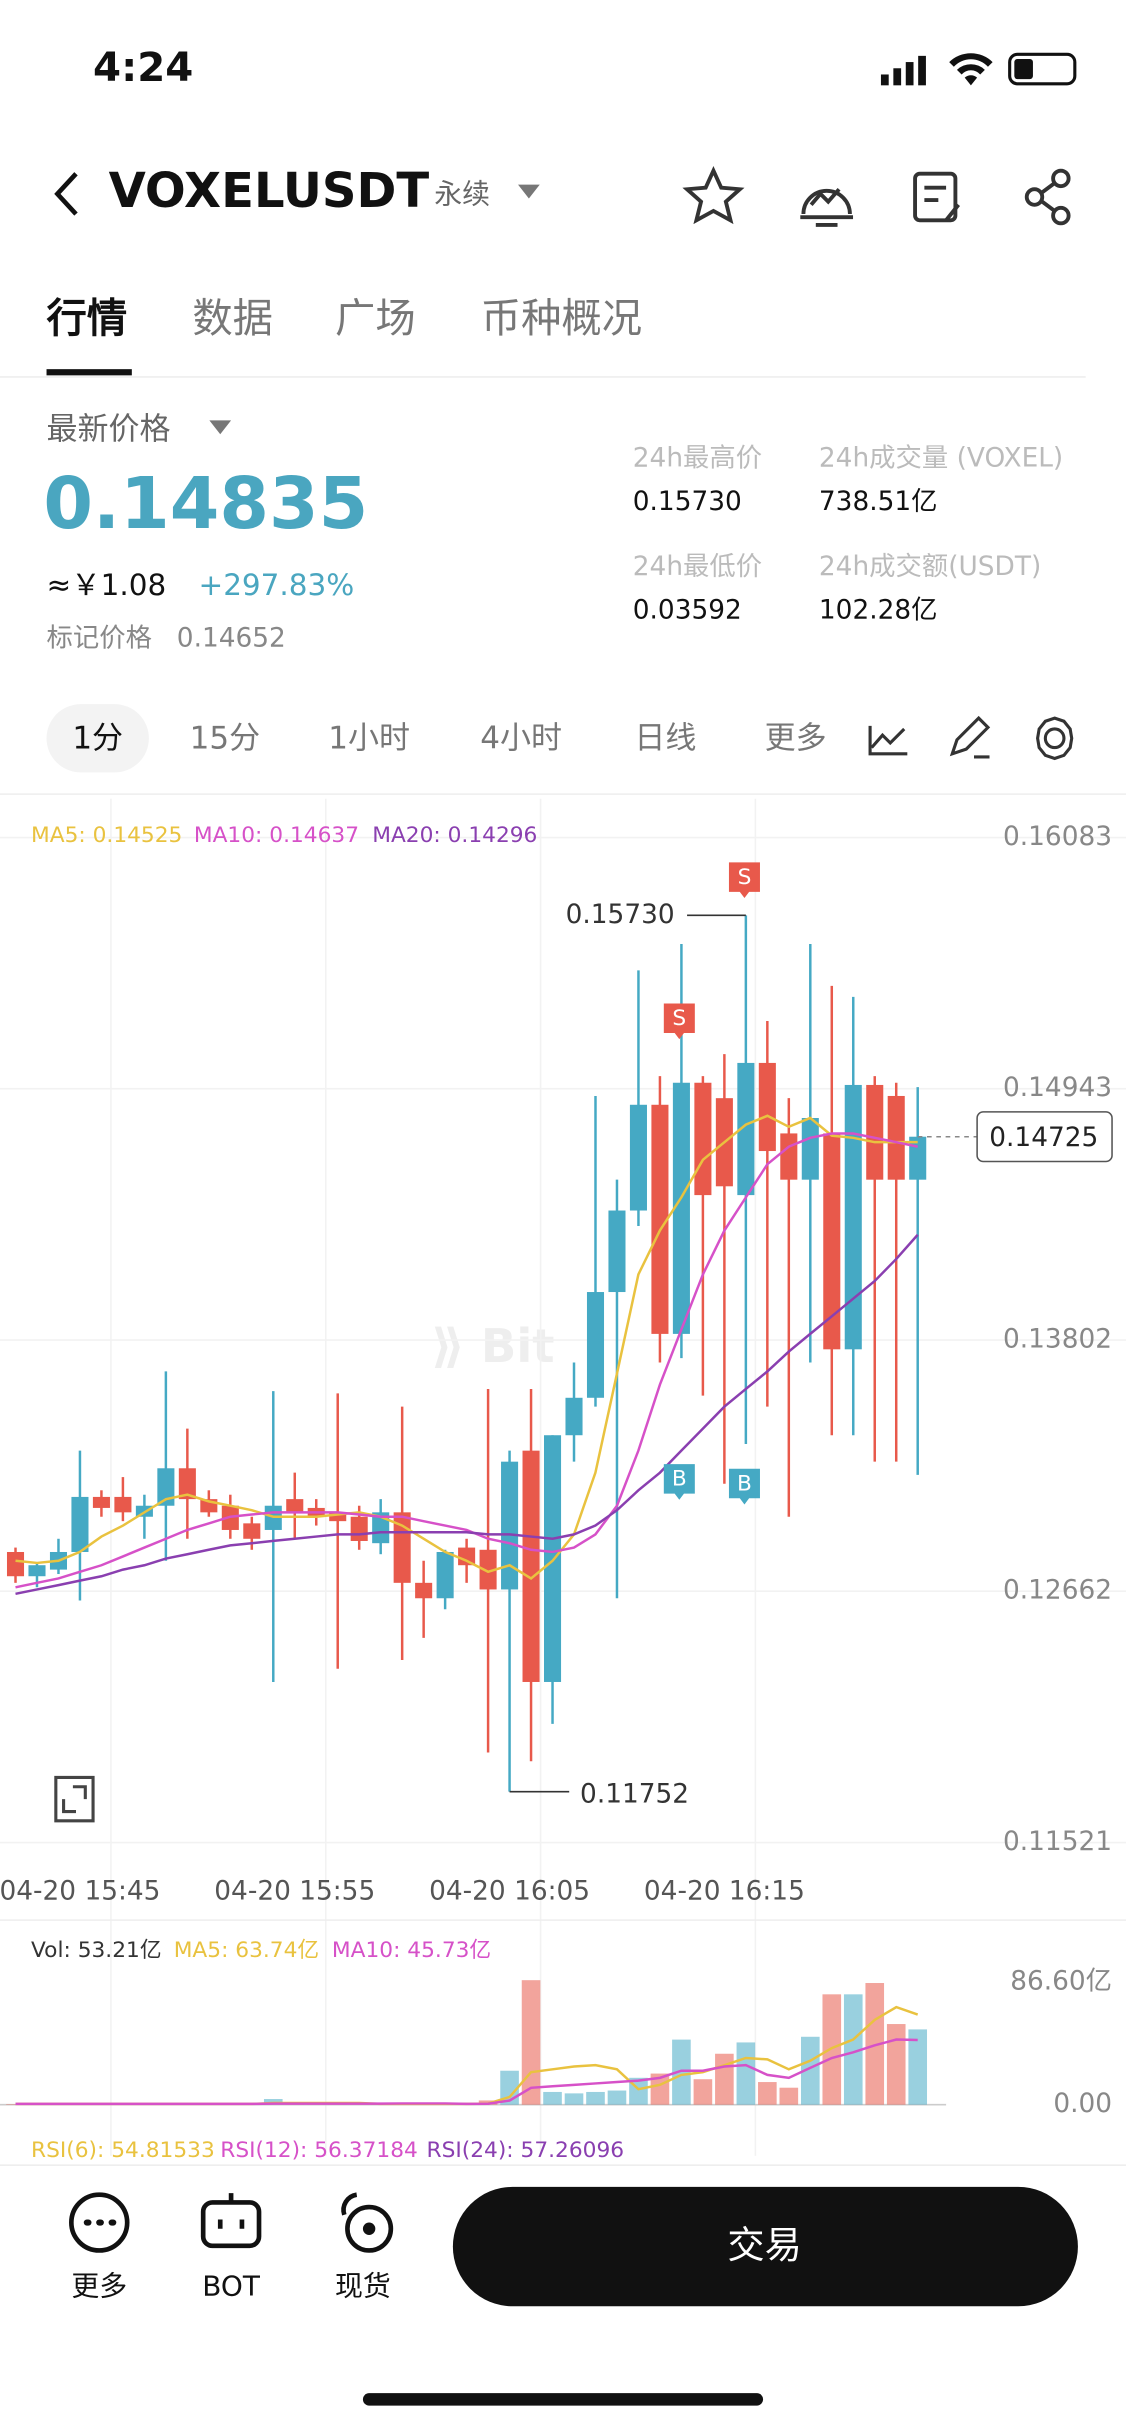 The image size is (1126, 2436). Describe the element at coordinates (369, 738) in the screenshot. I see `interval: 1小时` at that location.